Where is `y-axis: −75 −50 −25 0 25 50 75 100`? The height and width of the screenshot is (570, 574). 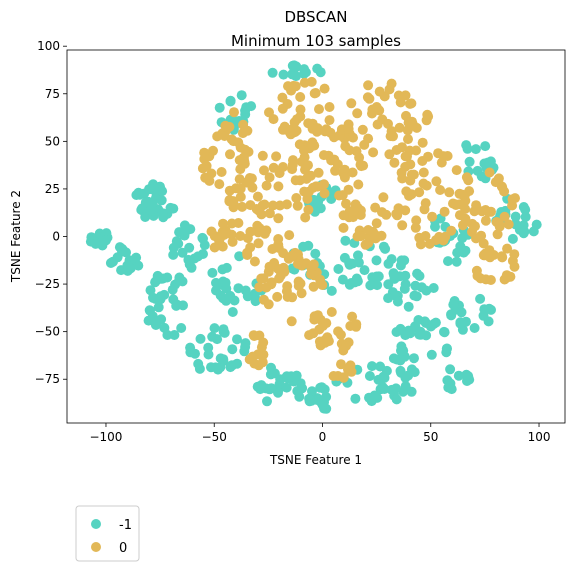 y-axis: −75 −50 −25 0 25 50 75 100 is located at coordinates (51, 212).